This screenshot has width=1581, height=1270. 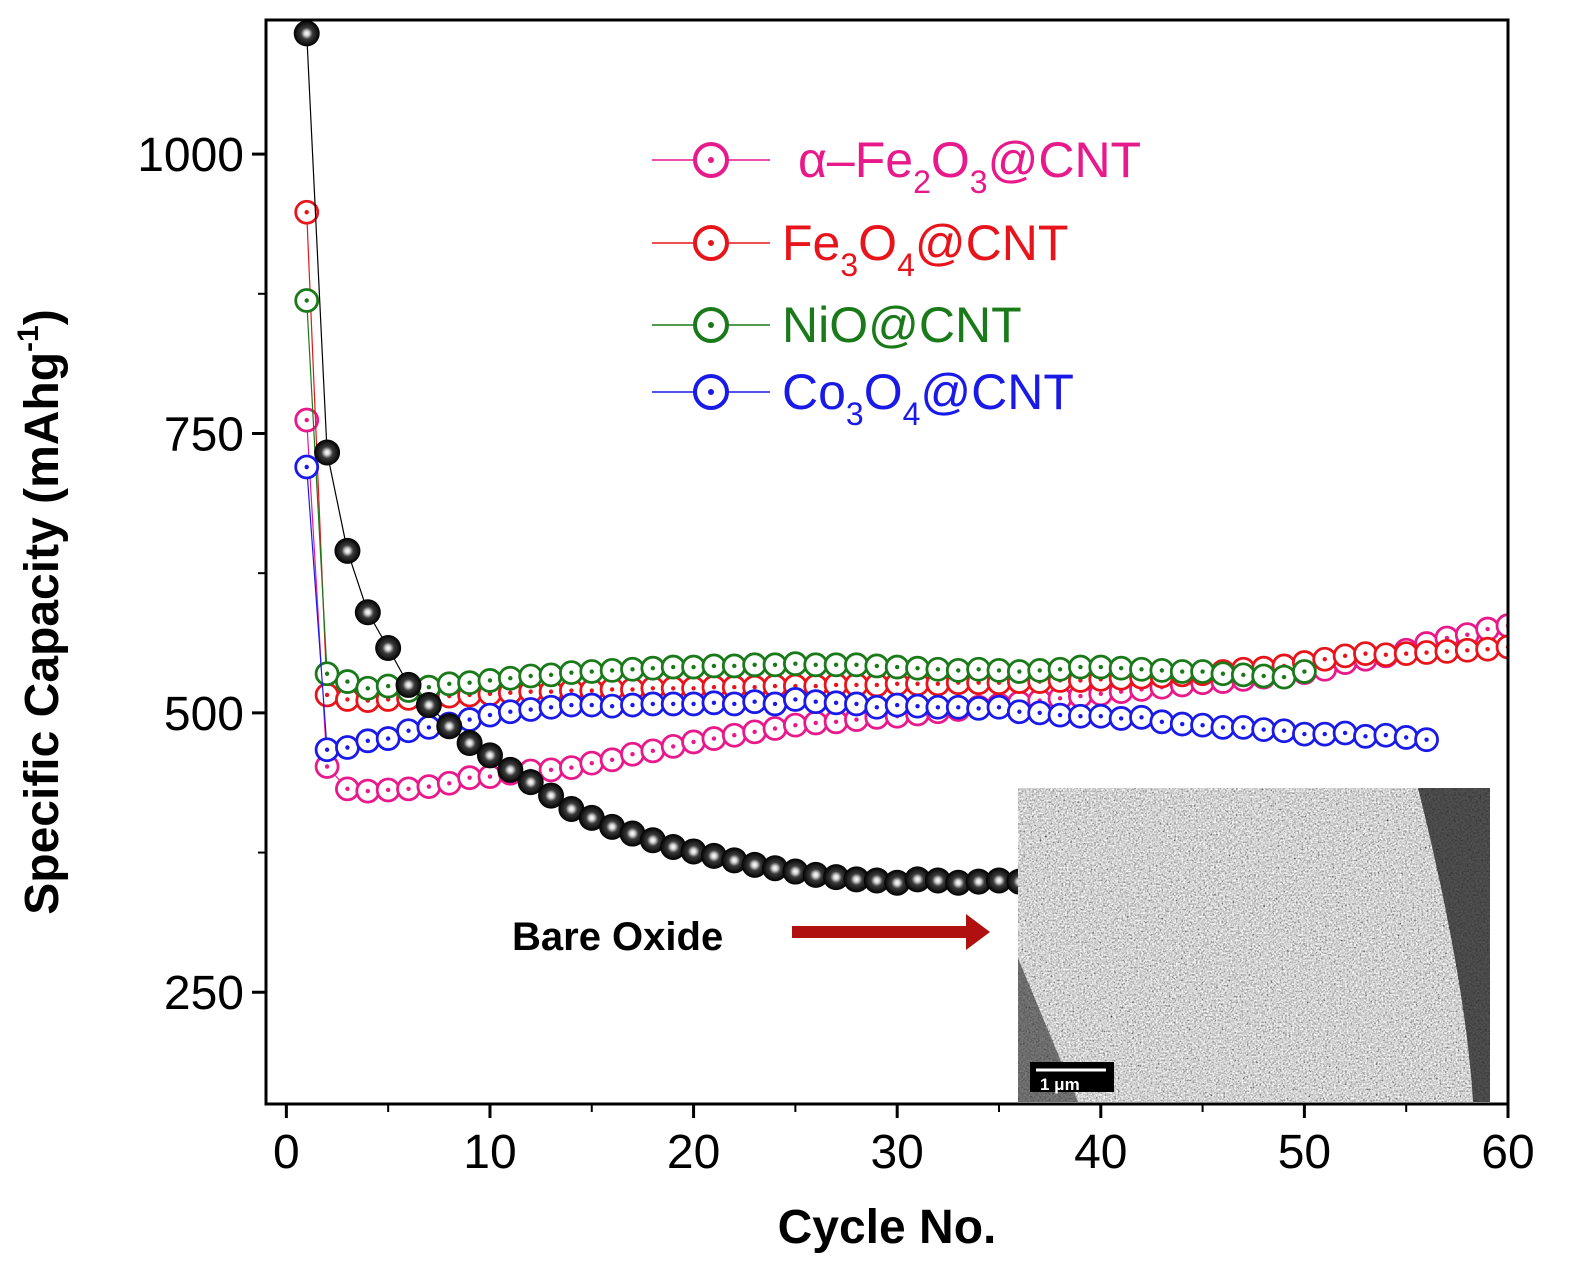 I want to click on y-axis-title-sup: -1, so click(x=28, y=338).